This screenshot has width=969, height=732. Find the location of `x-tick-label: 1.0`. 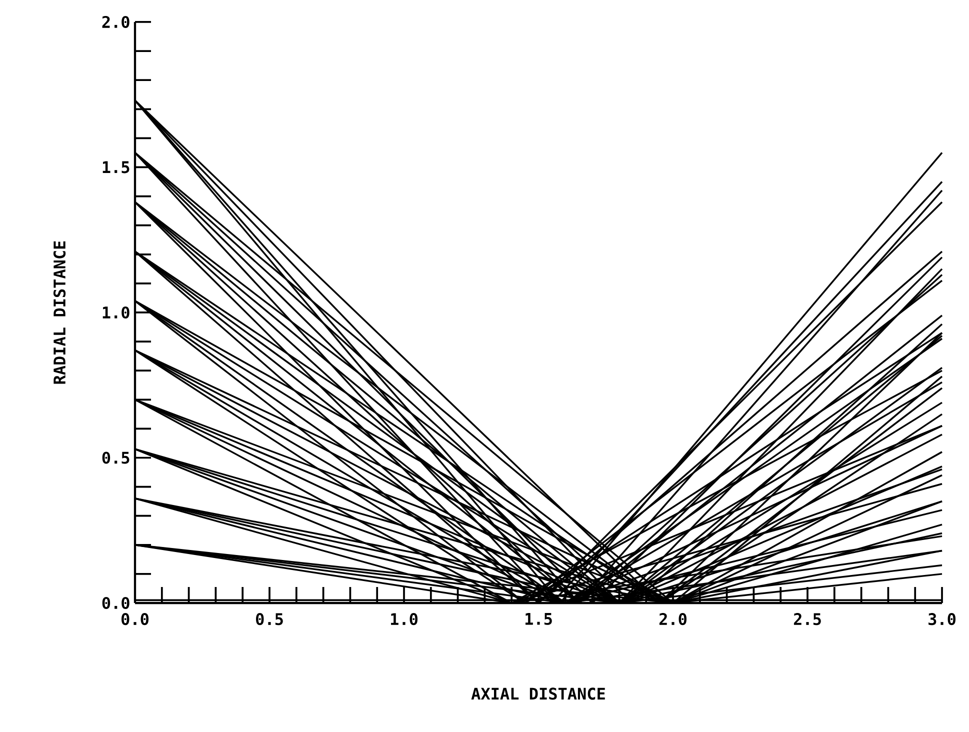

x-tick-label: 1.0 is located at coordinates (404, 619).